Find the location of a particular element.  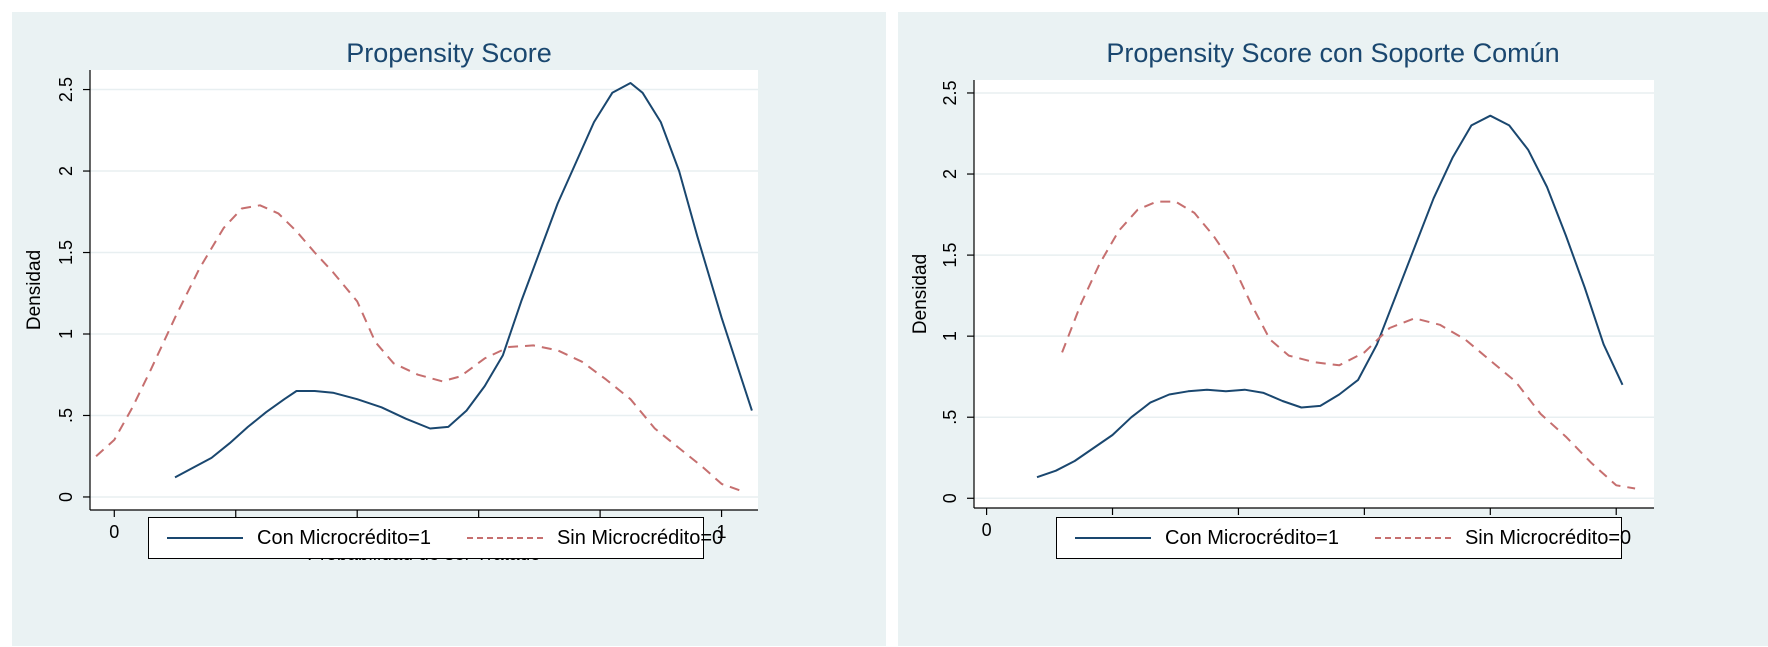

chart-title: Propensity Score con Soporte Común is located at coordinates (1333, 53).